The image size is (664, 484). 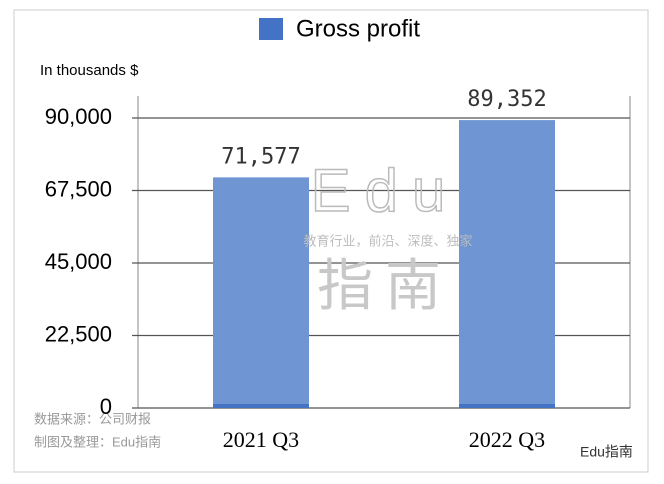 What do you see at coordinates (97, 441) in the screenshot?
I see `source: 制图及整理：Edu指南` at bounding box center [97, 441].